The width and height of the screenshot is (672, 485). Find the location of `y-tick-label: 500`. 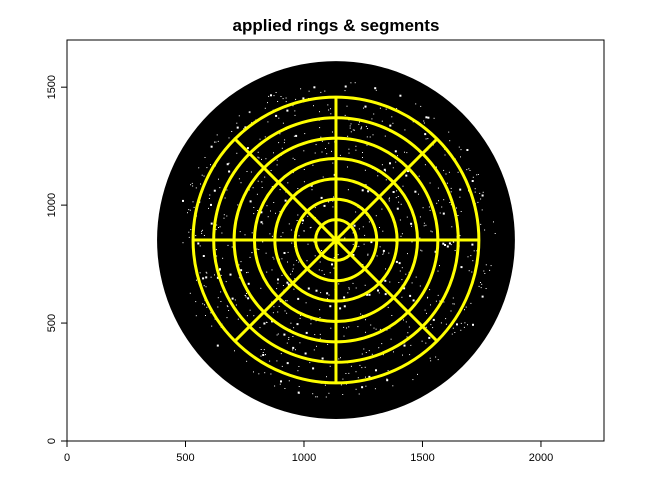

y-tick-label: 500 is located at coordinates (52, 323).